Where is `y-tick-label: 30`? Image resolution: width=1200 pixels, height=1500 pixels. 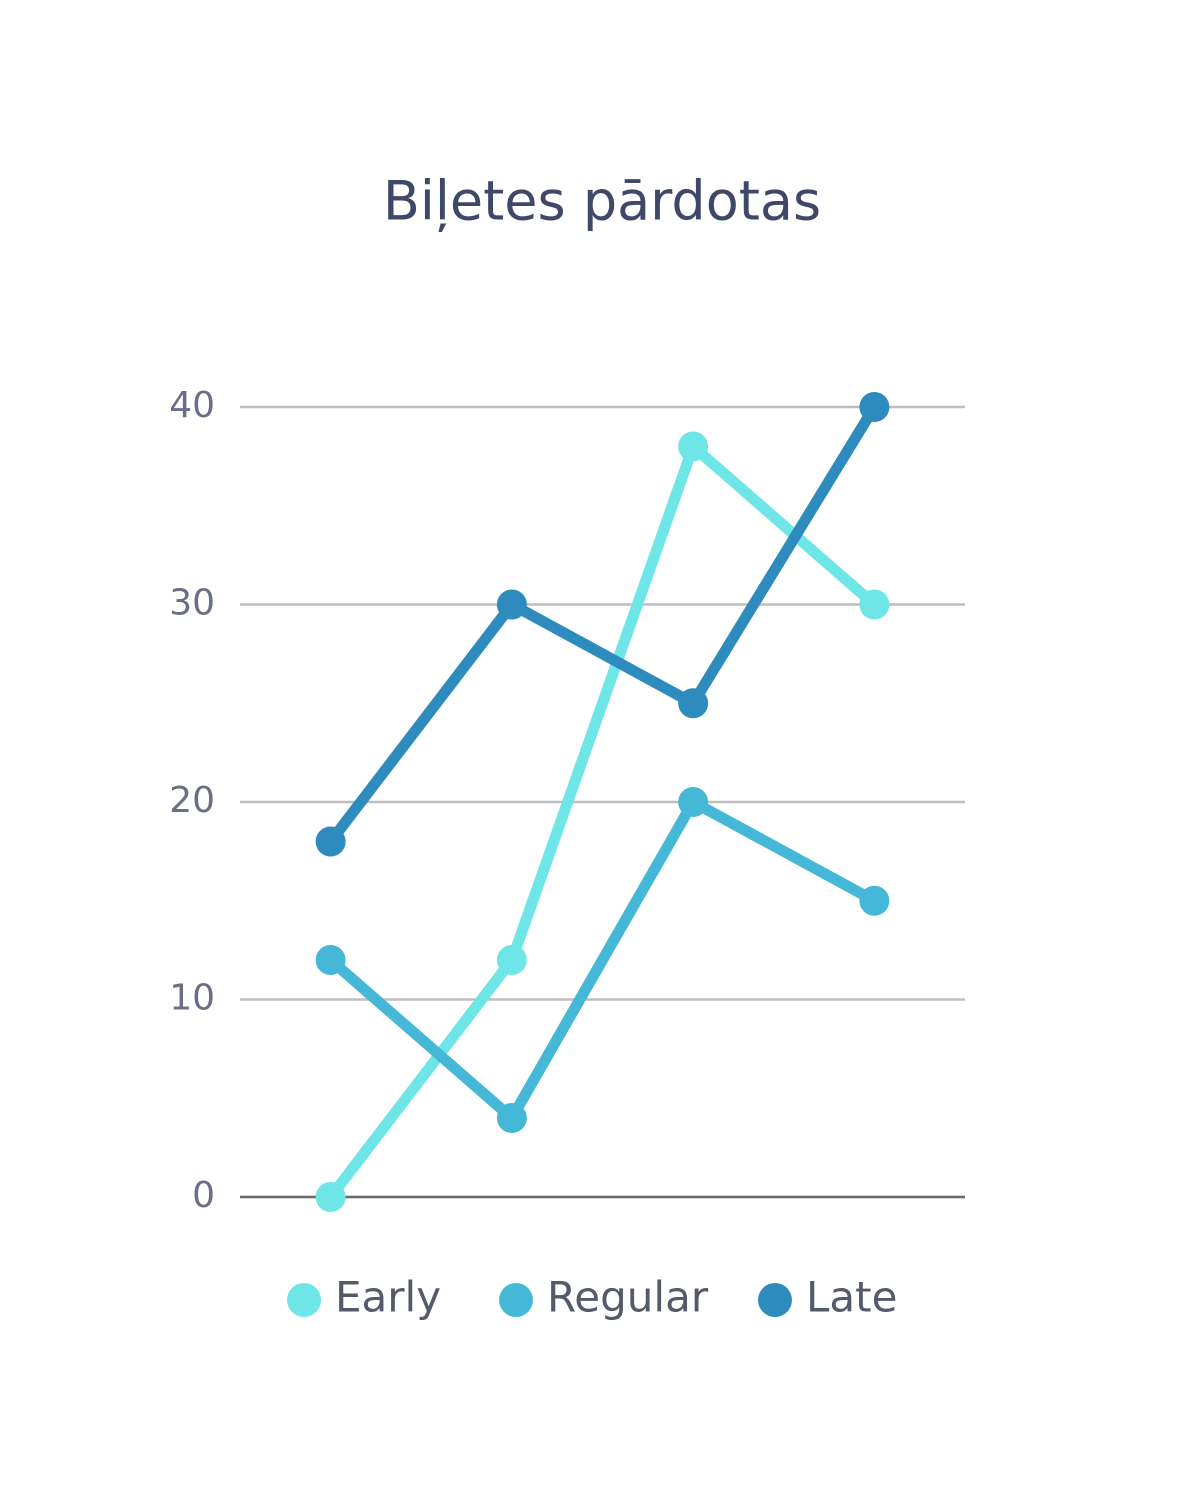
y-tick-label: 30 is located at coordinates (192, 603).